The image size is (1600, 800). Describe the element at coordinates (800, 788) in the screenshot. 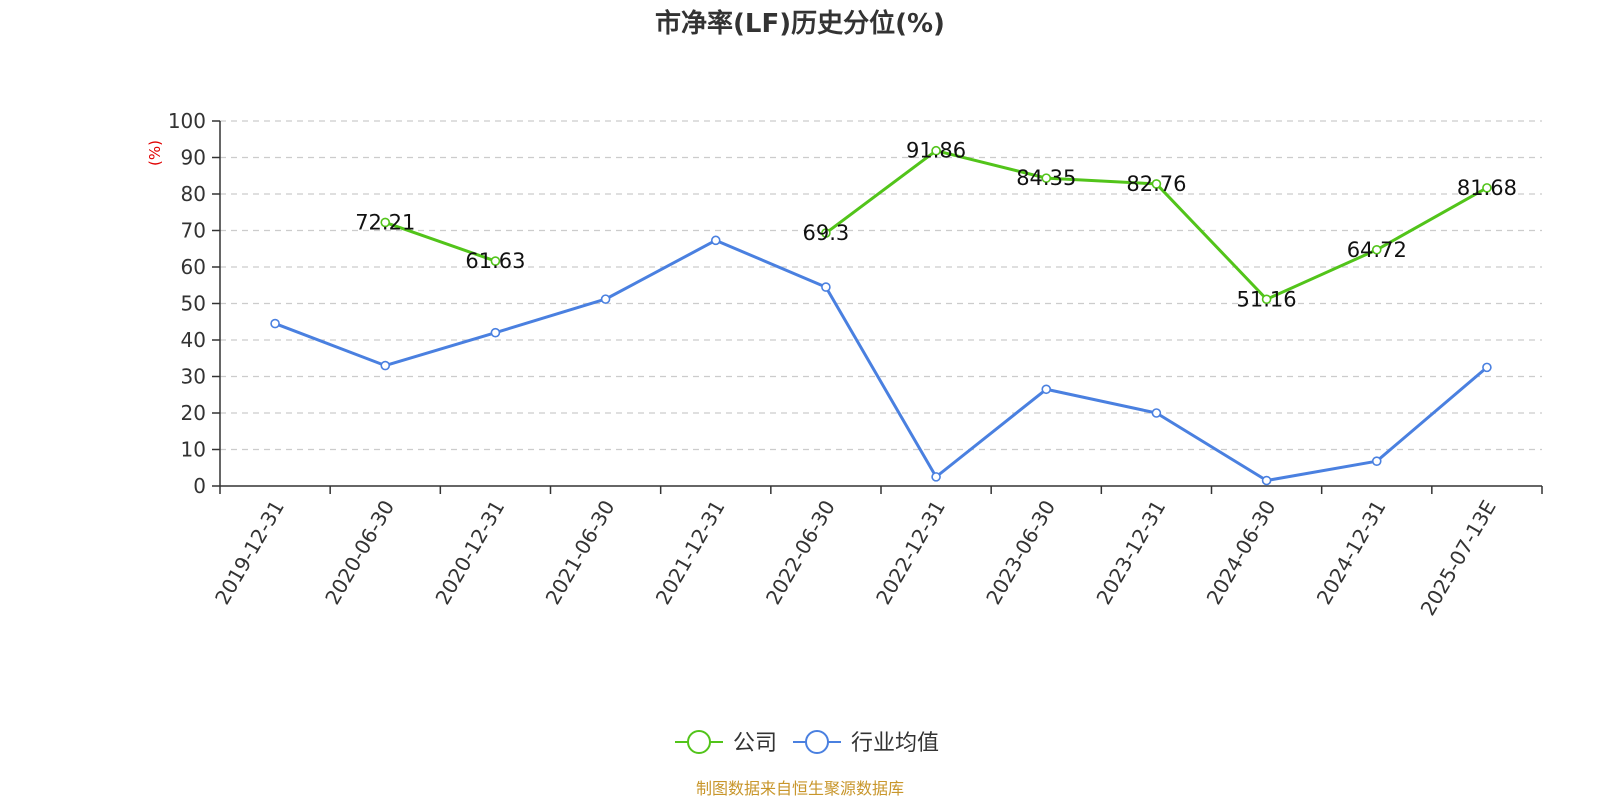

I see `data-source-note: 制图数据来自恒生聚源数据库` at that location.